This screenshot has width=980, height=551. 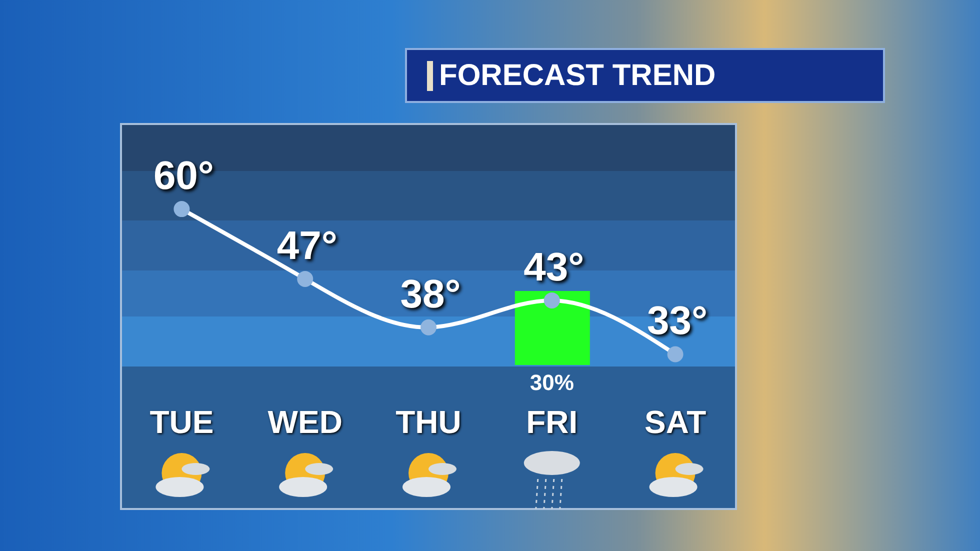 What do you see at coordinates (554, 267) in the screenshot?
I see `data-label: 43°` at bounding box center [554, 267].